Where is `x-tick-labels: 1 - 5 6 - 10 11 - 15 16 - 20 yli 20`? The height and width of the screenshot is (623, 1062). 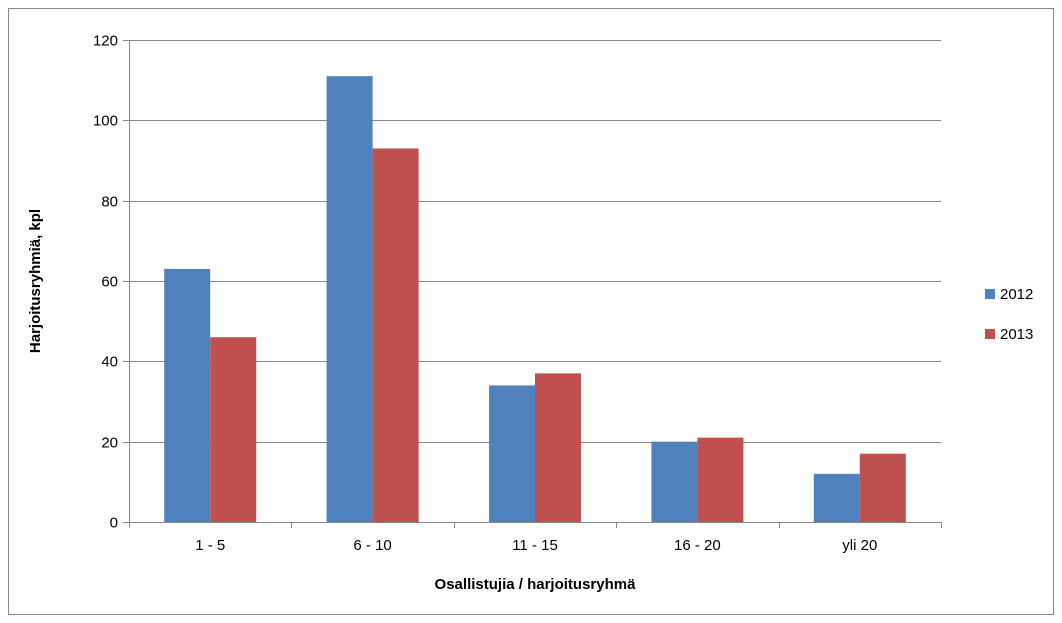
x-tick-labels: 1 - 5 6 - 10 11 - 15 16 - 20 yli 20 is located at coordinates (536, 545).